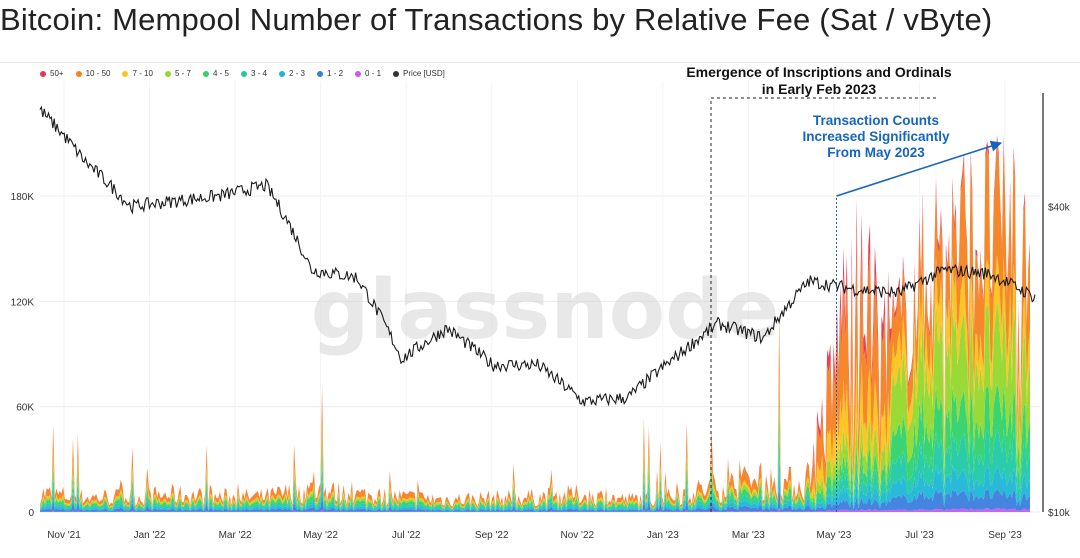 The image size is (1080, 558). What do you see at coordinates (182, 73) in the screenshot?
I see `legend-label: 5 - 7` at bounding box center [182, 73].